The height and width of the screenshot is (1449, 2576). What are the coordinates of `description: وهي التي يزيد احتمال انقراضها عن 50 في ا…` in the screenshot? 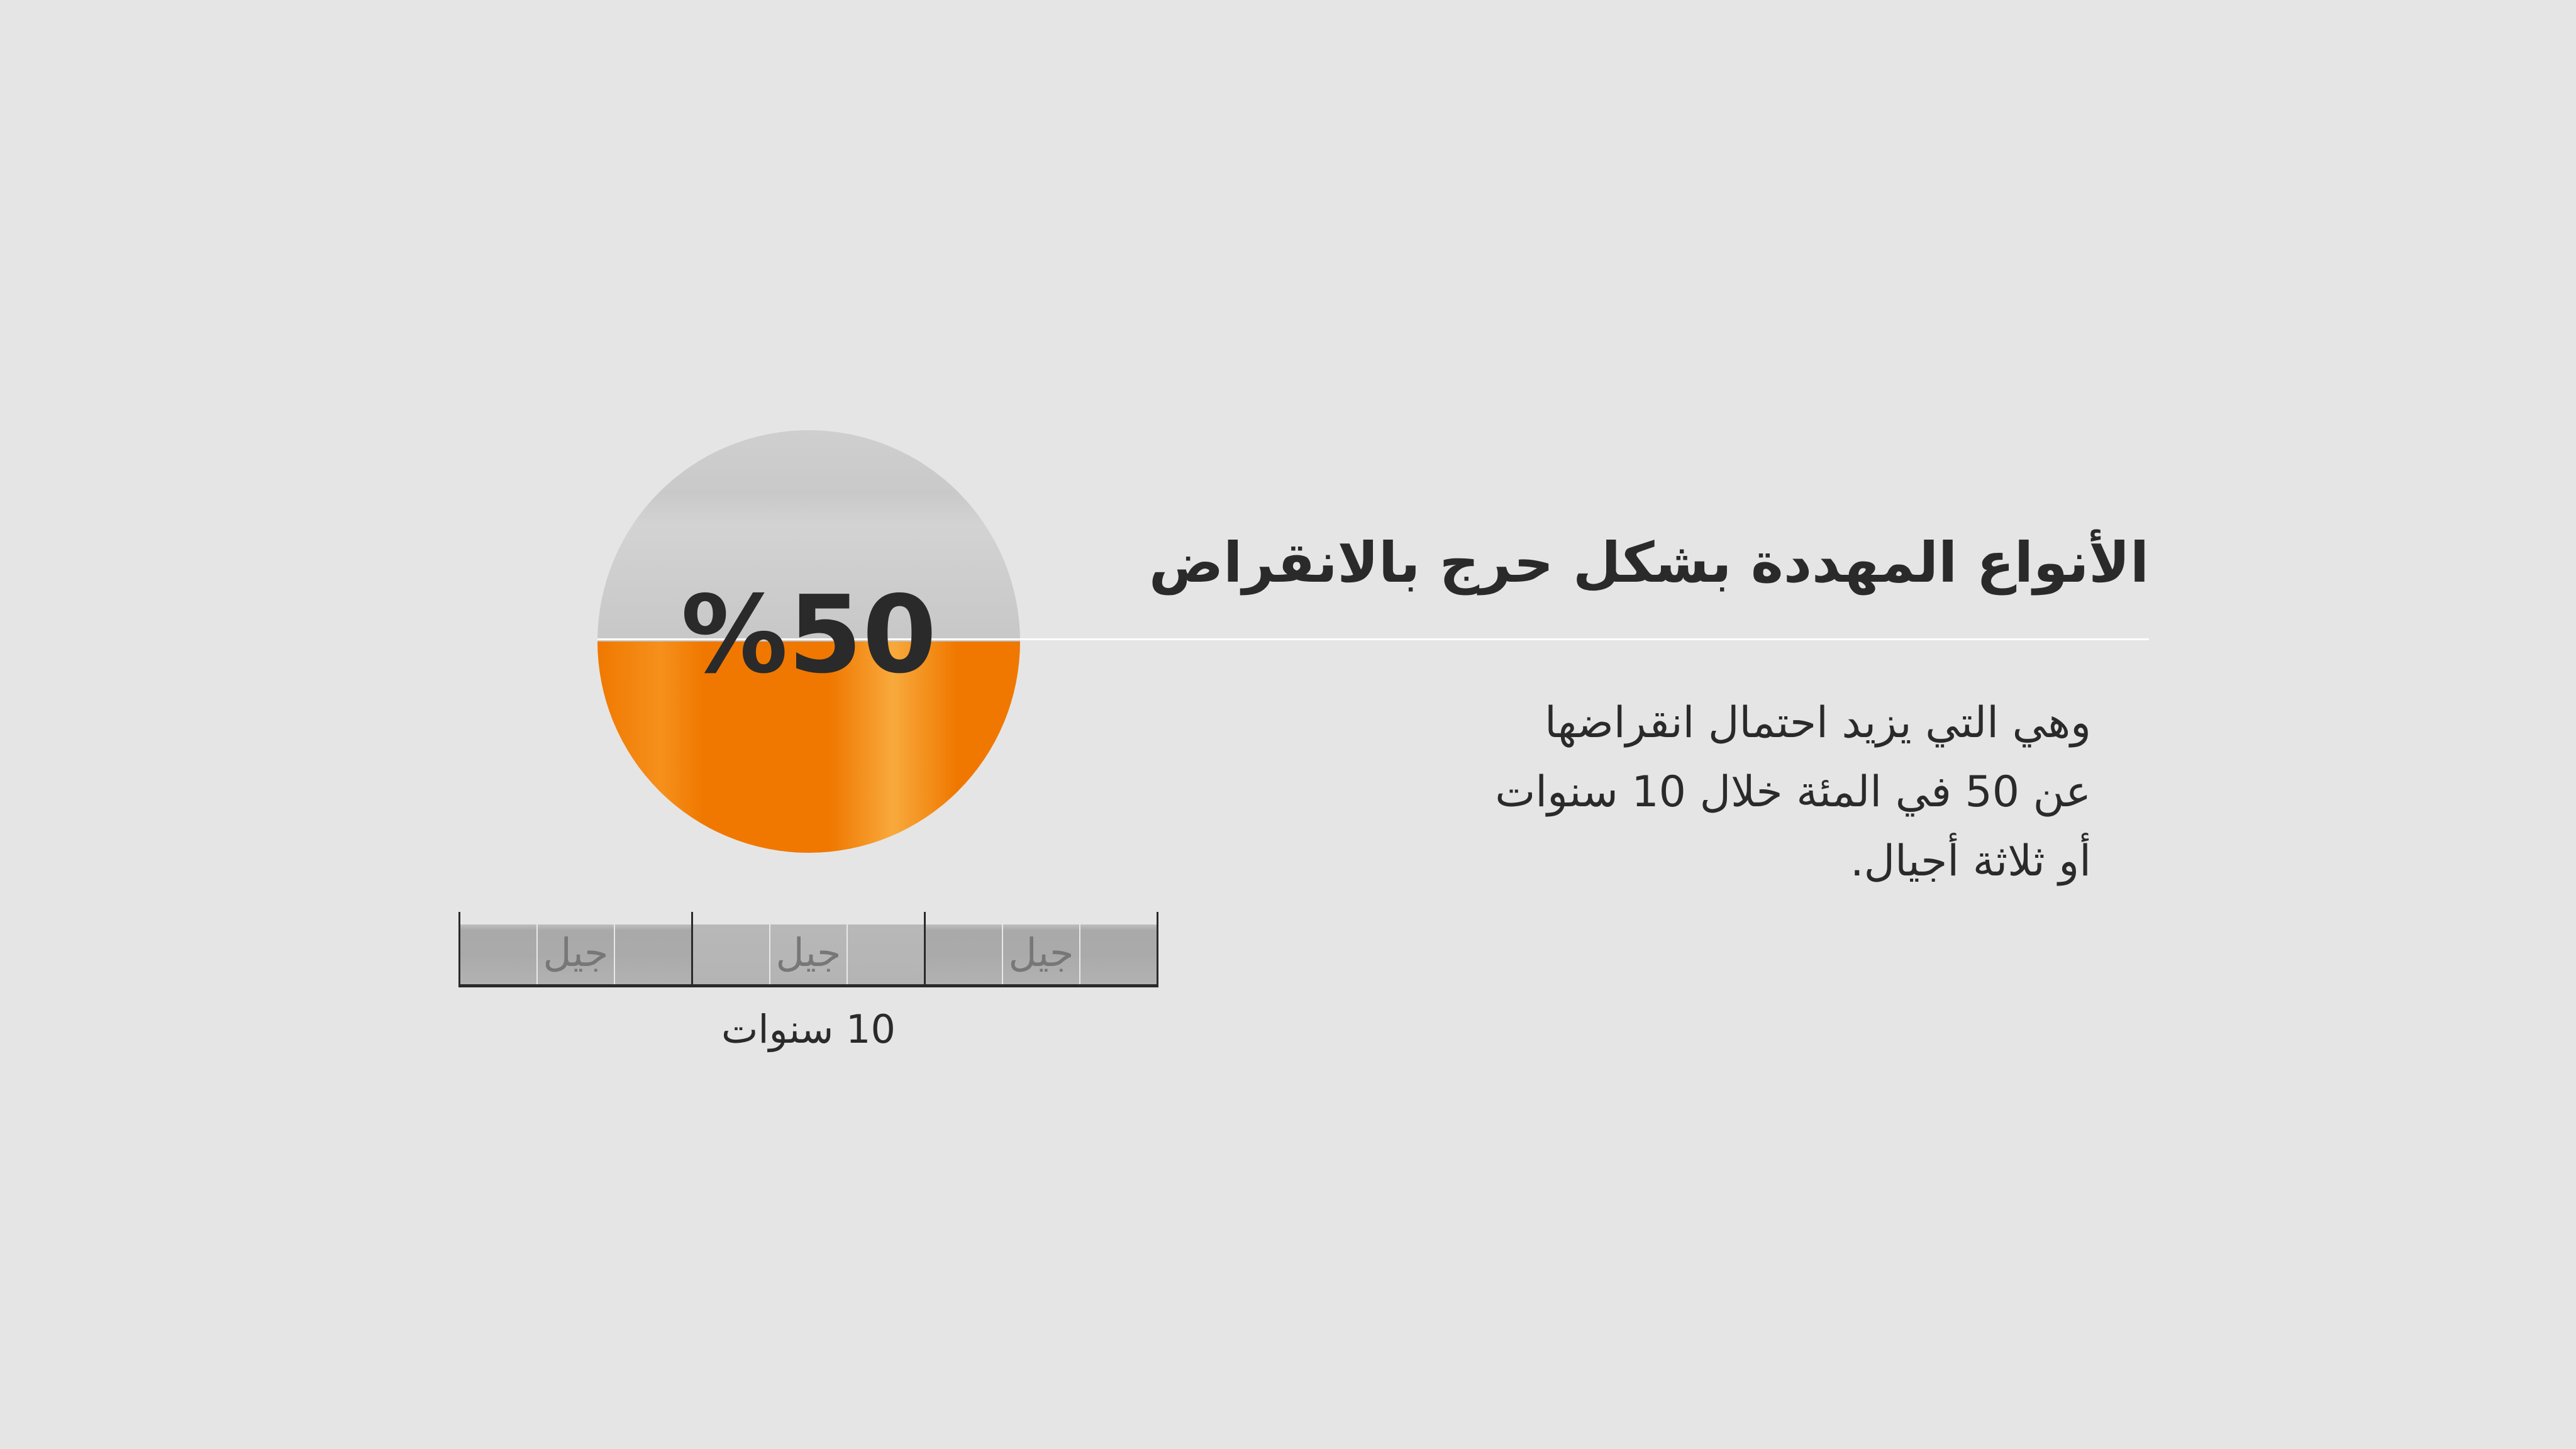 It's located at (1793, 792).